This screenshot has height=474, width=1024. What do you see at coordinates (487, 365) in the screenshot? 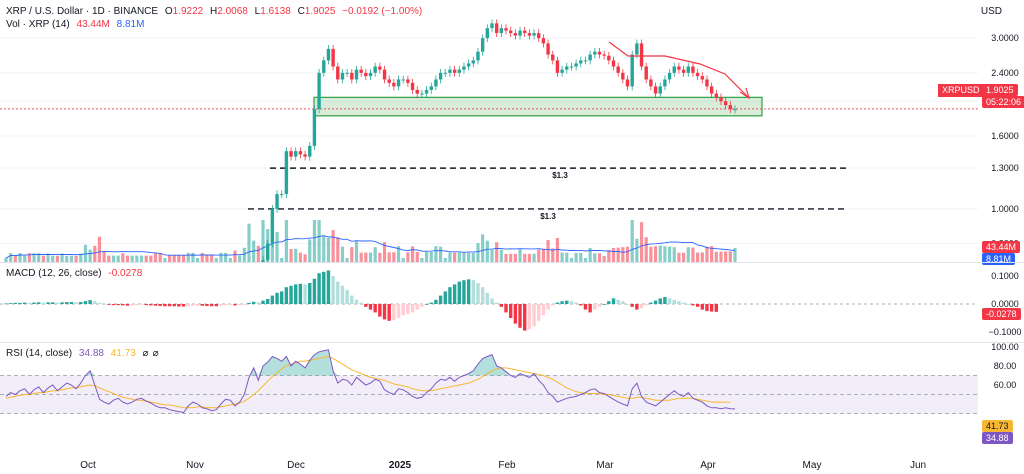
I see `rsi-overbought-fill` at bounding box center [487, 365].